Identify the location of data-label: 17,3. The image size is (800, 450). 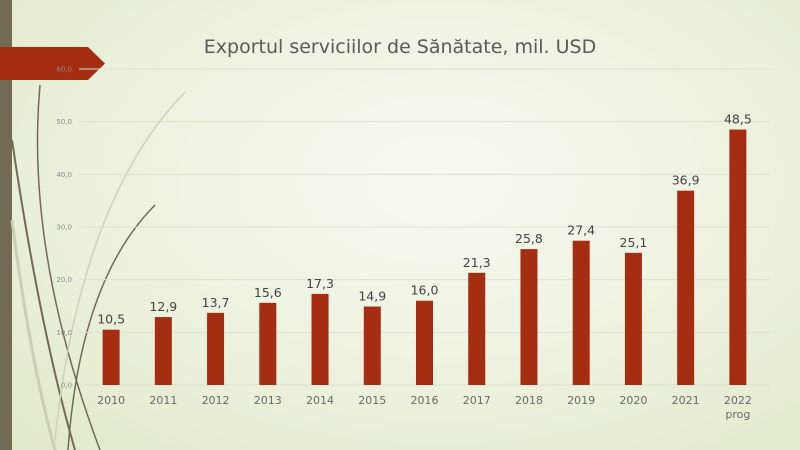
(320, 283).